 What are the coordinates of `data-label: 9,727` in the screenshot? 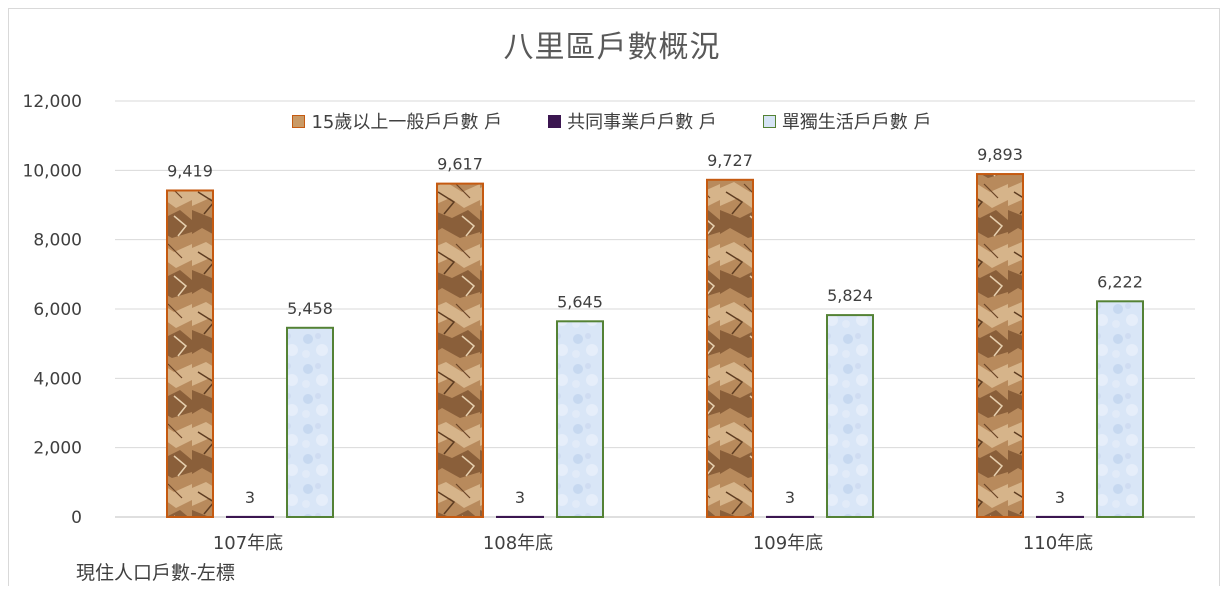 It's located at (730, 160).